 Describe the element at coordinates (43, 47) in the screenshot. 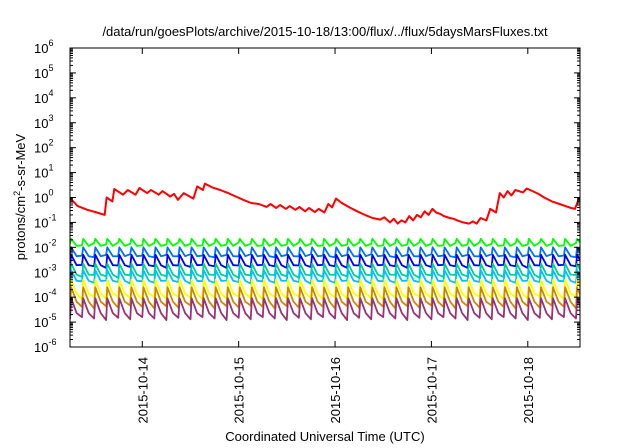

I see `y-tick-label: 10⁶` at that location.